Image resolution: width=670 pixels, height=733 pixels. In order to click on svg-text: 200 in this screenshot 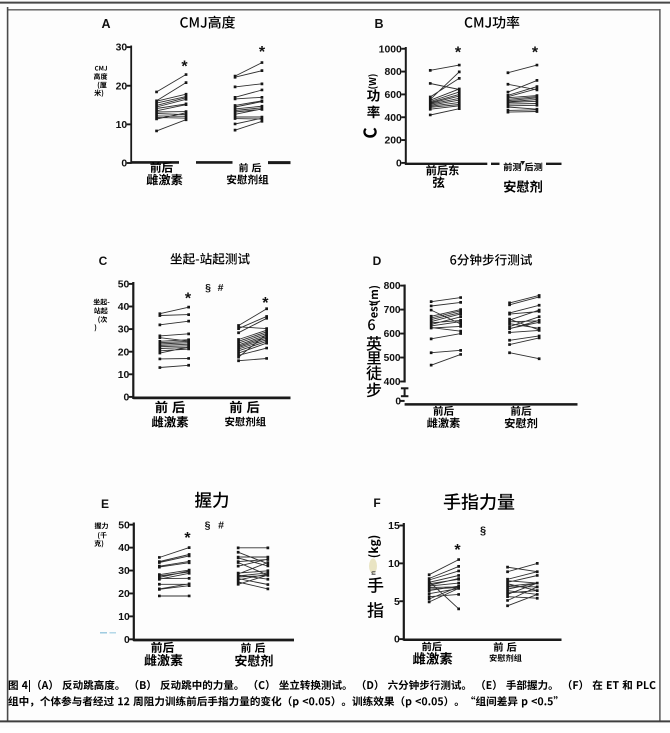, I will do `click(393, 141)`.